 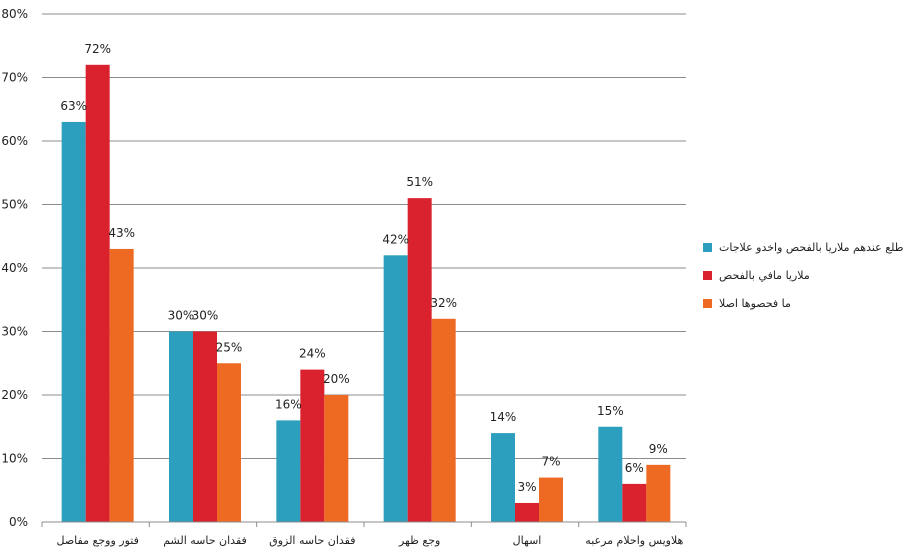 I want to click on legend-label: ملاريا مافي بالفحص, so click(x=764, y=275).